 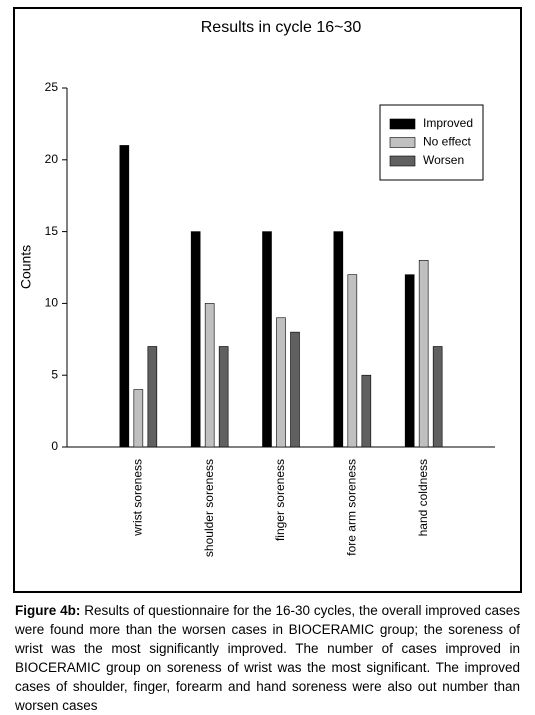 What do you see at coordinates (138, 498) in the screenshot?
I see `x-tick-label: wrist soreness` at bounding box center [138, 498].